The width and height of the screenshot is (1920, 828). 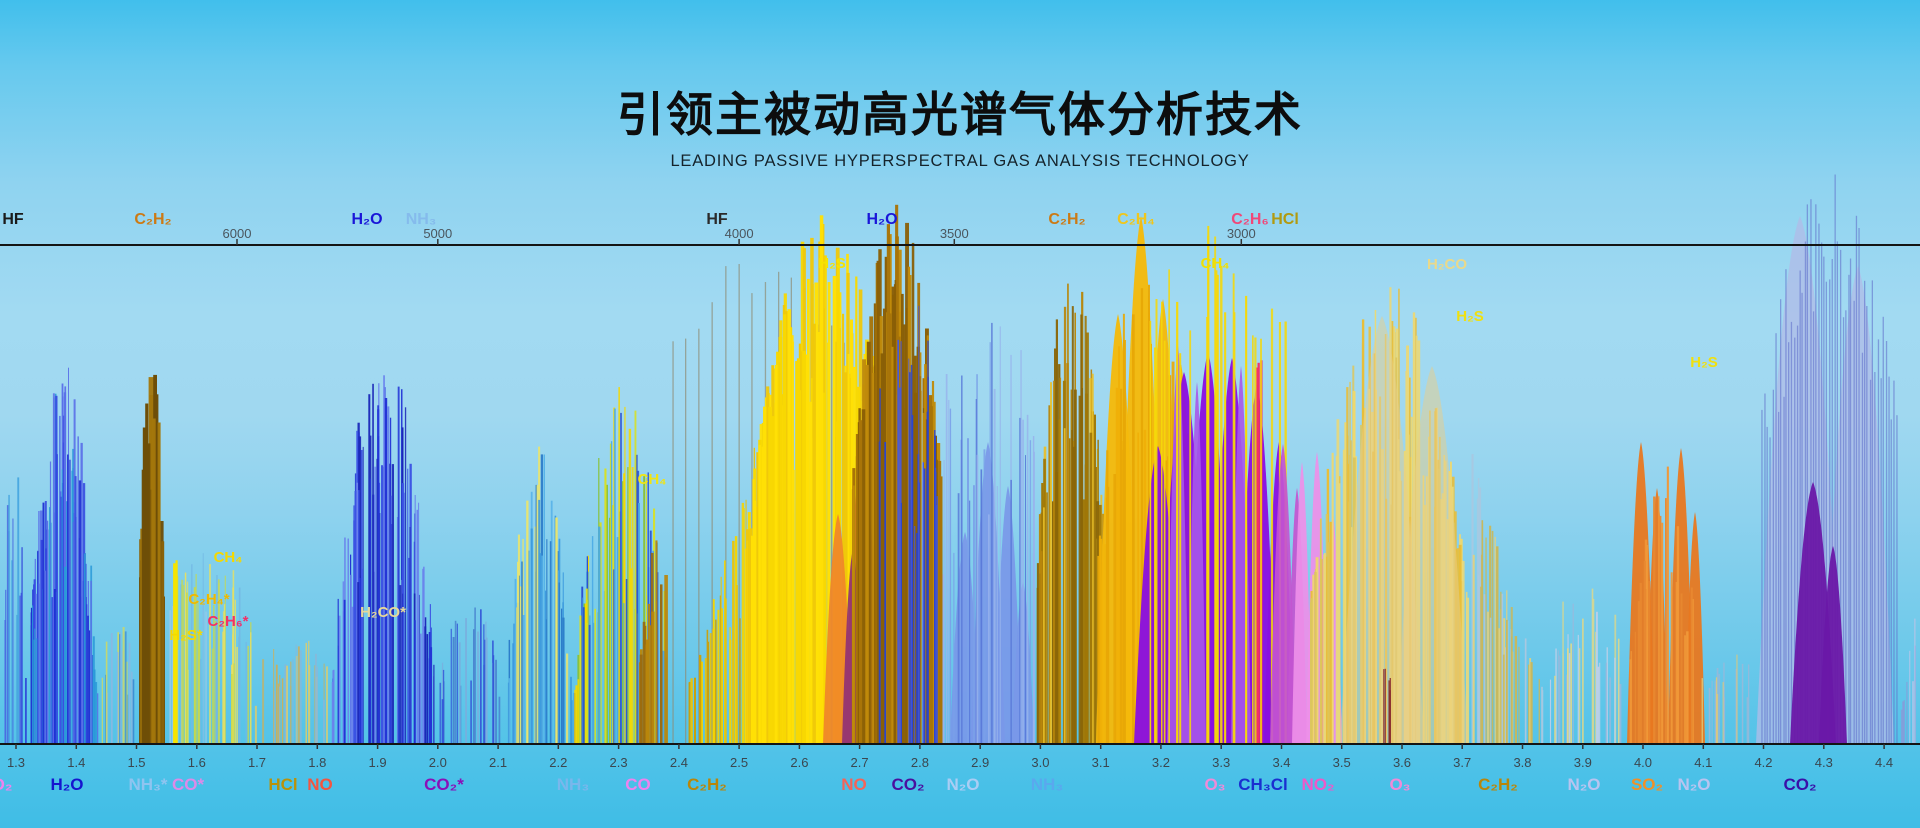 What do you see at coordinates (558, 762) in the screenshot?
I see `wavelength-tick-label: 2.2` at bounding box center [558, 762].